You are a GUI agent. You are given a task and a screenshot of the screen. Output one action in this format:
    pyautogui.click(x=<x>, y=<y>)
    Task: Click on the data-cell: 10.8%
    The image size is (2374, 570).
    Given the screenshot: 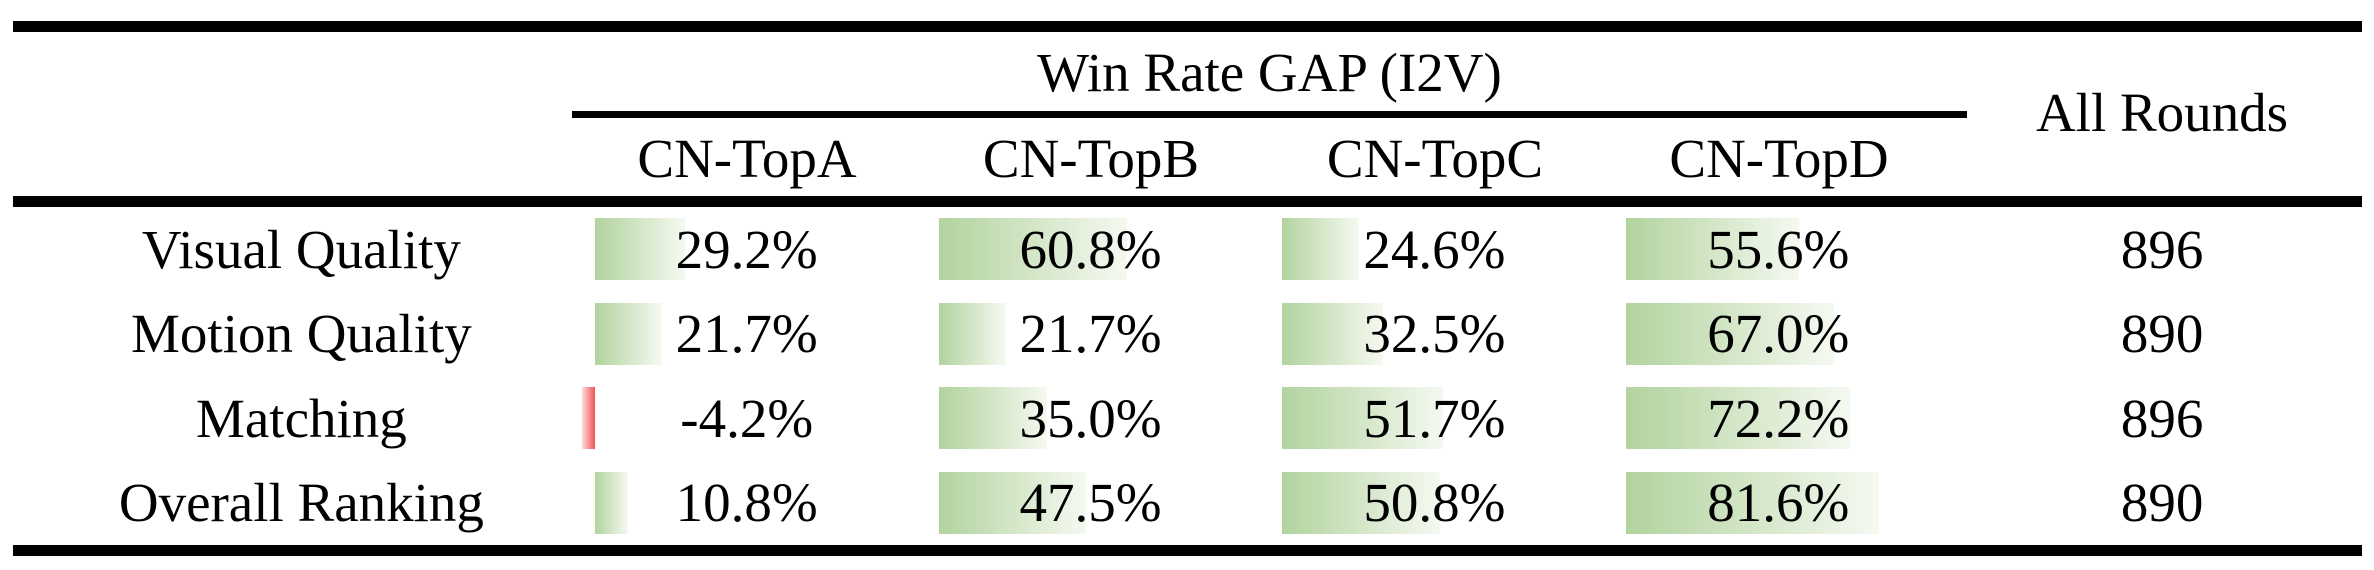 What is the action you would take?
    pyautogui.click(x=747, y=503)
    